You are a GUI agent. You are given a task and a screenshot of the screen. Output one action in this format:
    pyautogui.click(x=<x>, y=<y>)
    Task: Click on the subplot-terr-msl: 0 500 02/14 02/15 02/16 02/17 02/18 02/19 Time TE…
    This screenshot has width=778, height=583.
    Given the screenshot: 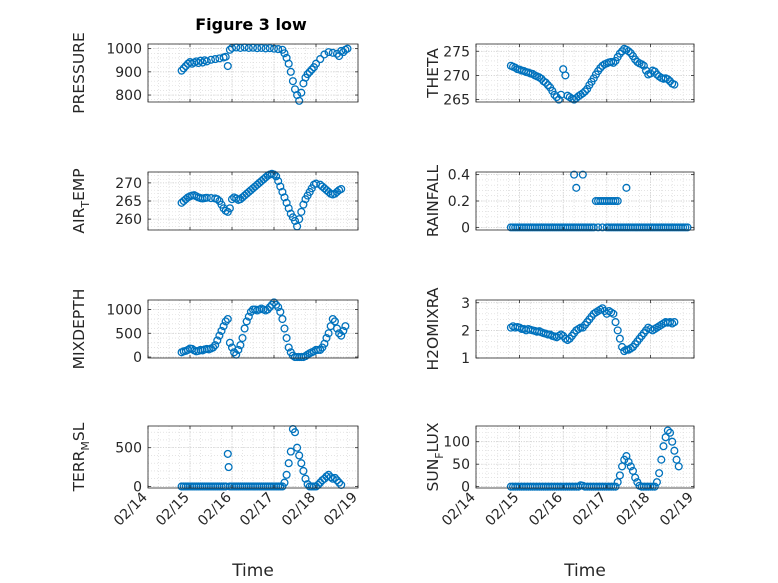 What is the action you would take?
    pyautogui.click(x=215, y=501)
    